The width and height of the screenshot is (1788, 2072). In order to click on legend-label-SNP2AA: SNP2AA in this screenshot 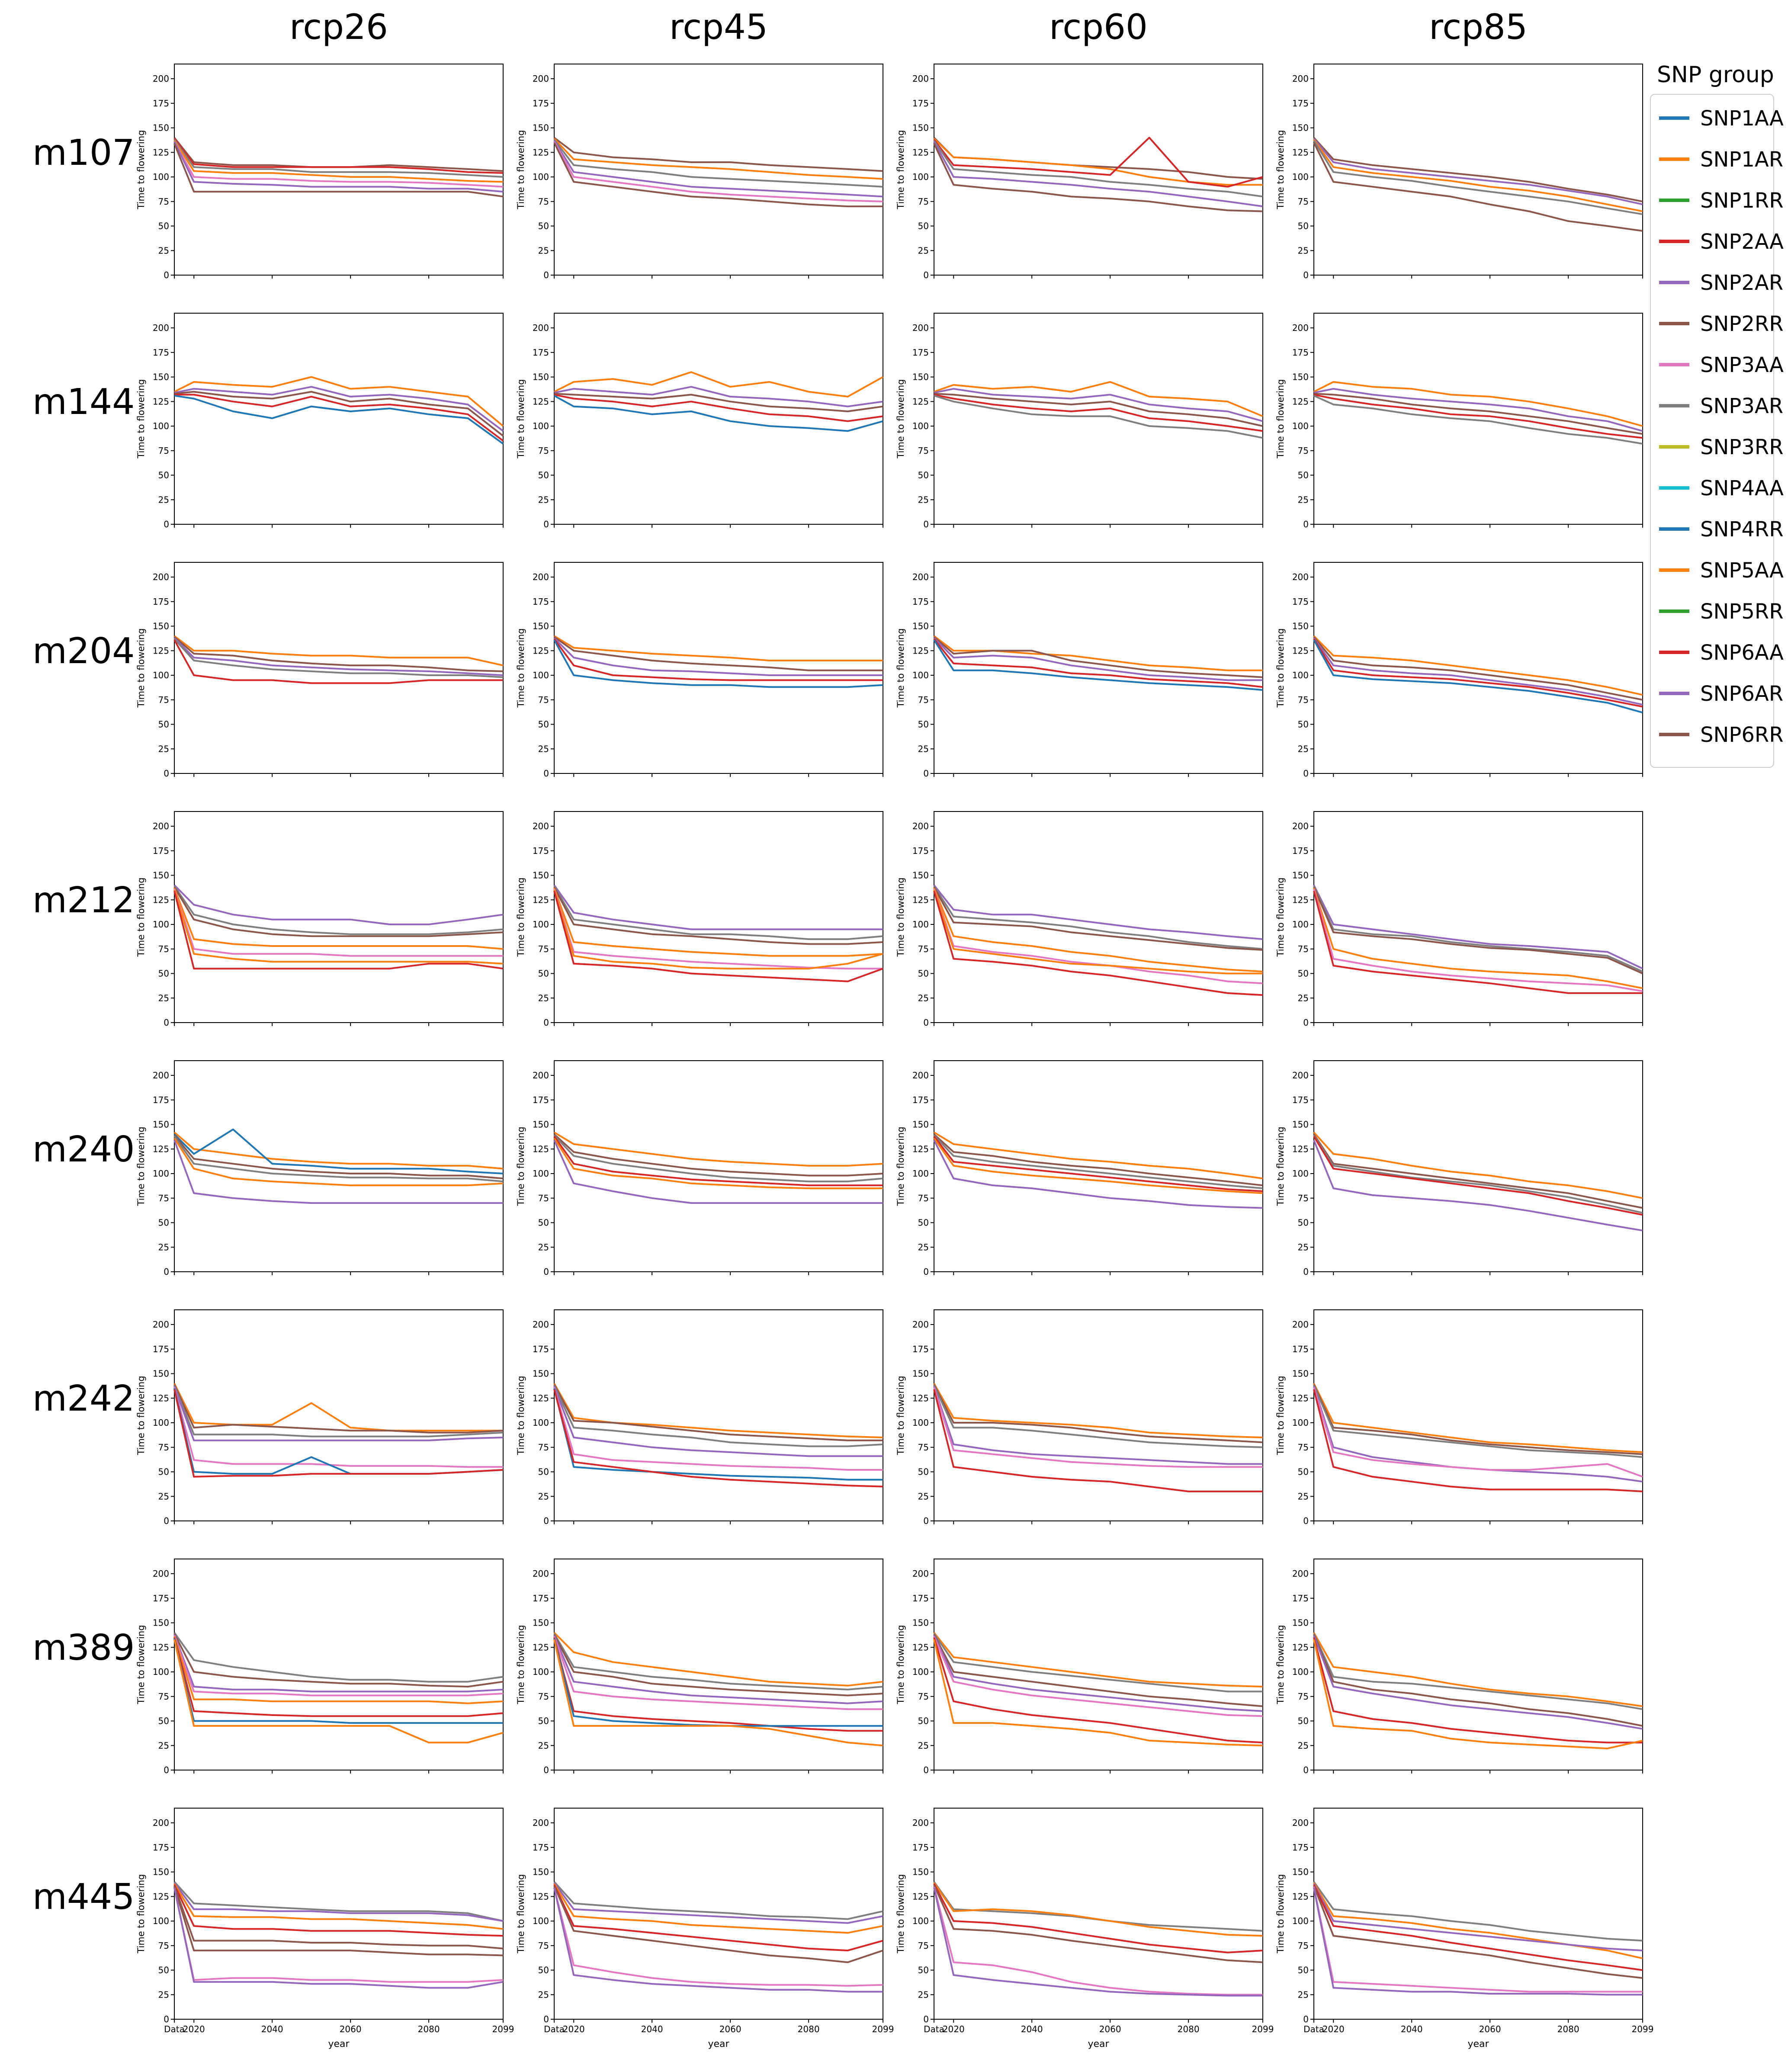, I will do `click(1742, 242)`.